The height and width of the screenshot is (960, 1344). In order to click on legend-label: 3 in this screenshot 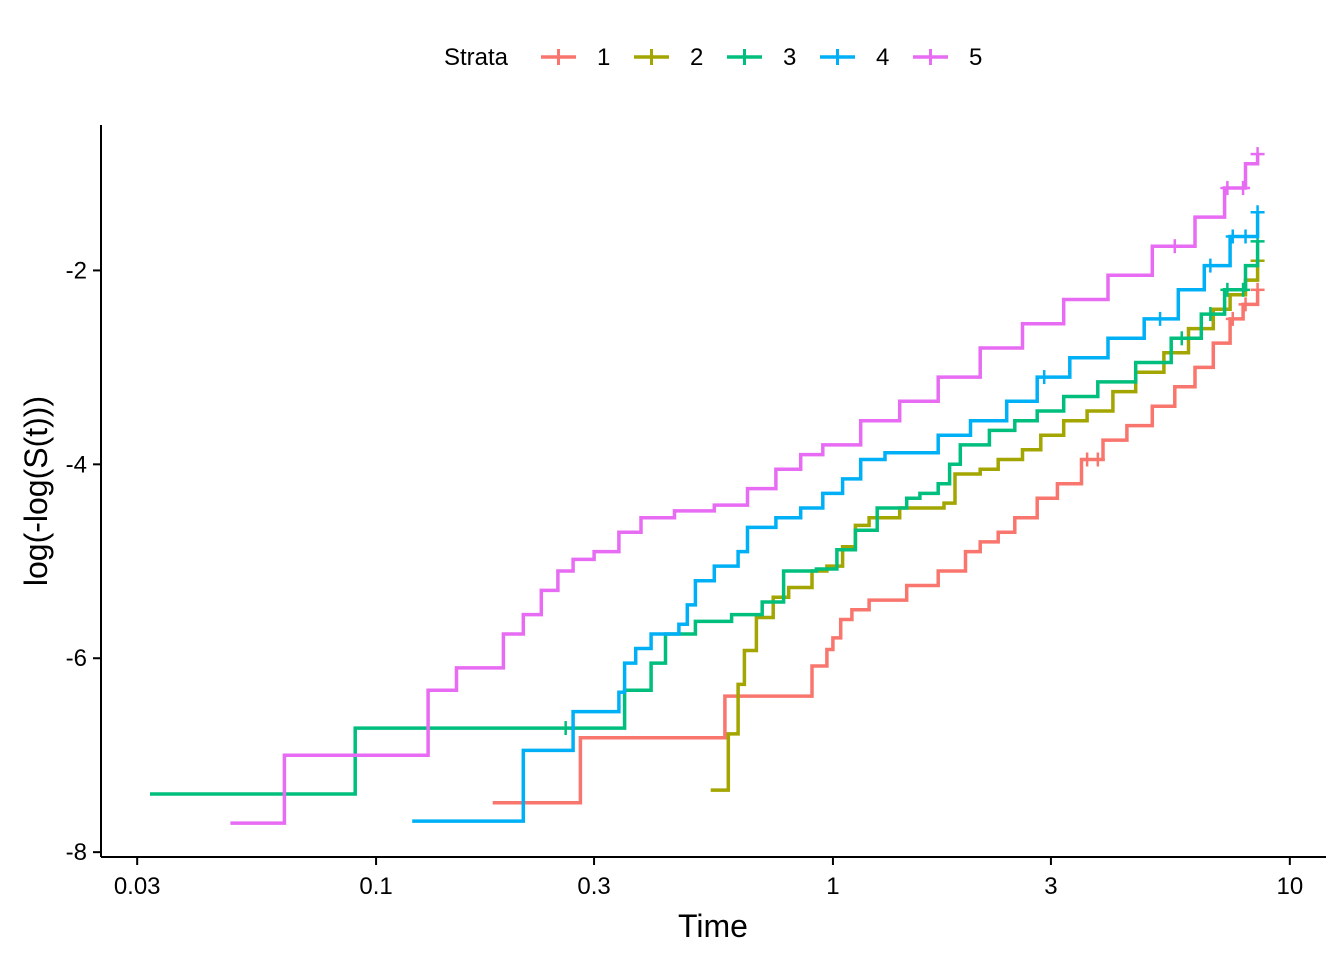, I will do `click(789, 57)`.